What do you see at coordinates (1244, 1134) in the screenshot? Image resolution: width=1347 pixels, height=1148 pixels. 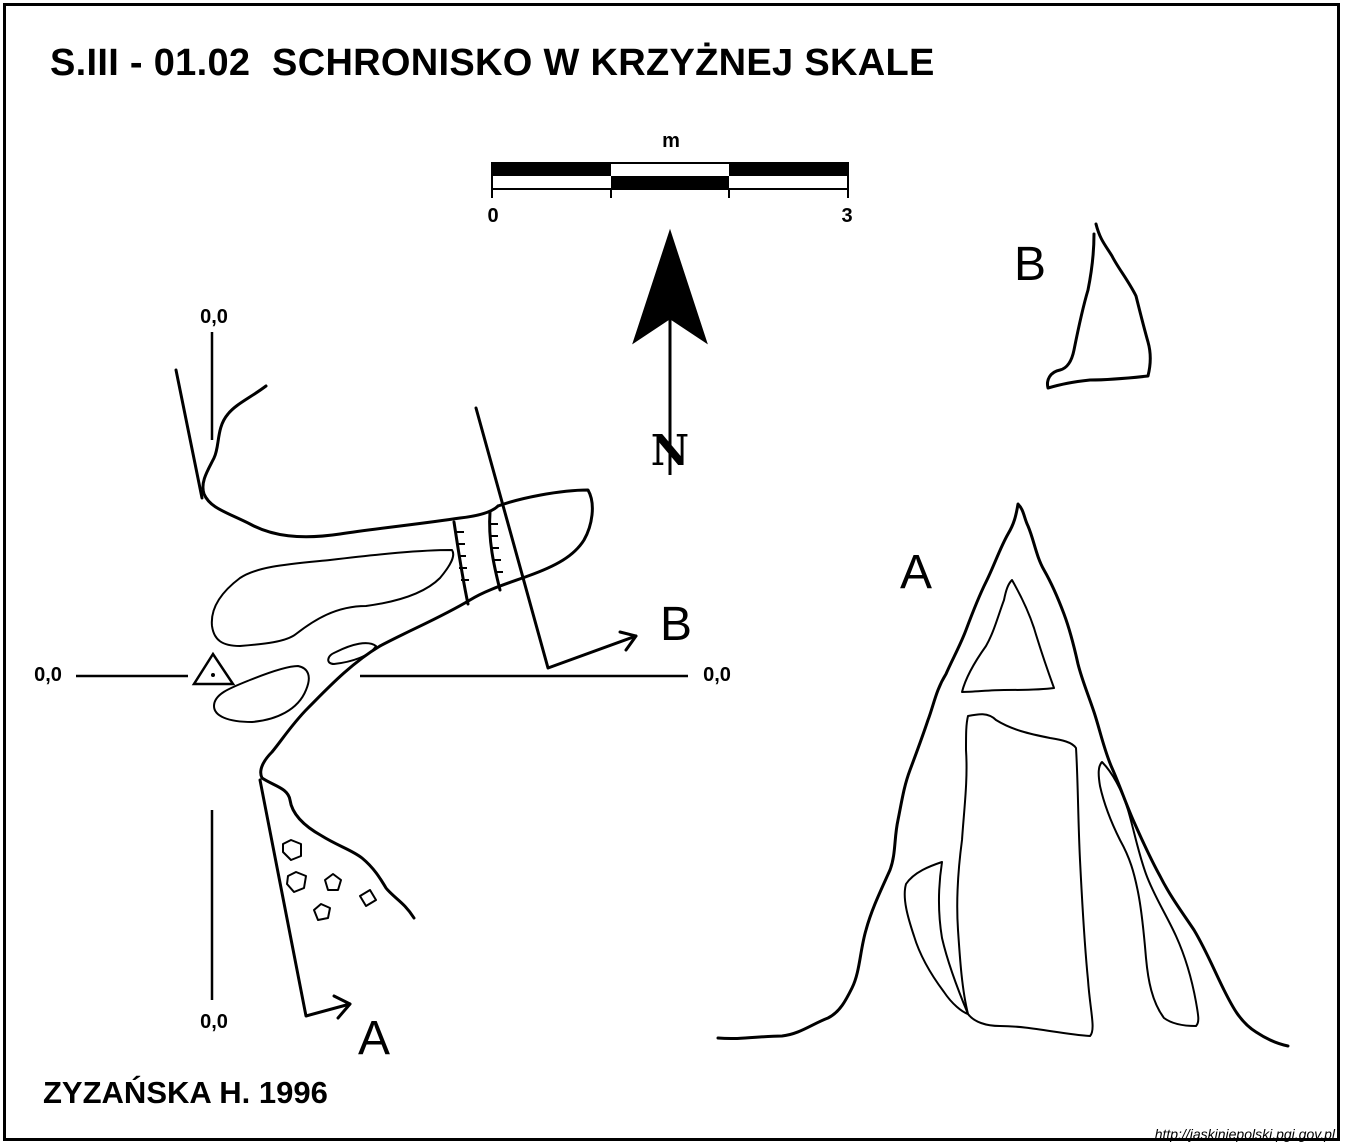 I see `source-url: http://jaskiniepolski.pgi.gov.pl` at bounding box center [1244, 1134].